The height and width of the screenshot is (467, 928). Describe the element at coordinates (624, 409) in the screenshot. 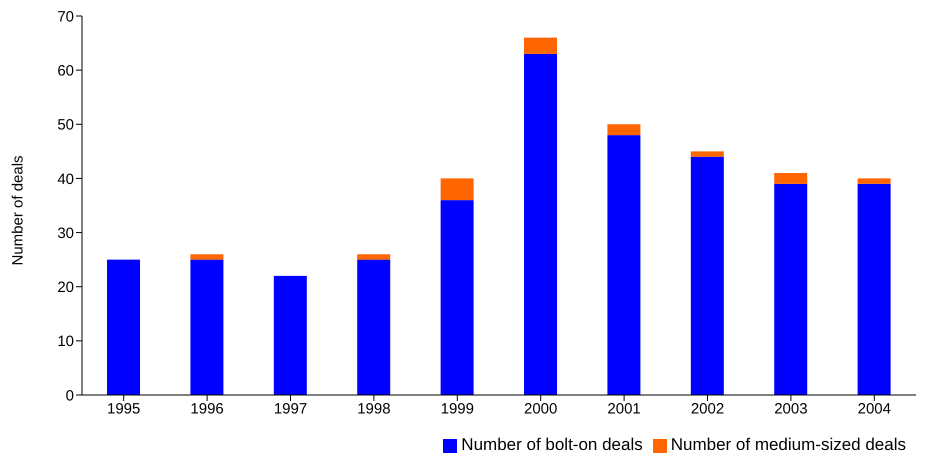

I see `x-tick-label: 2001` at that location.